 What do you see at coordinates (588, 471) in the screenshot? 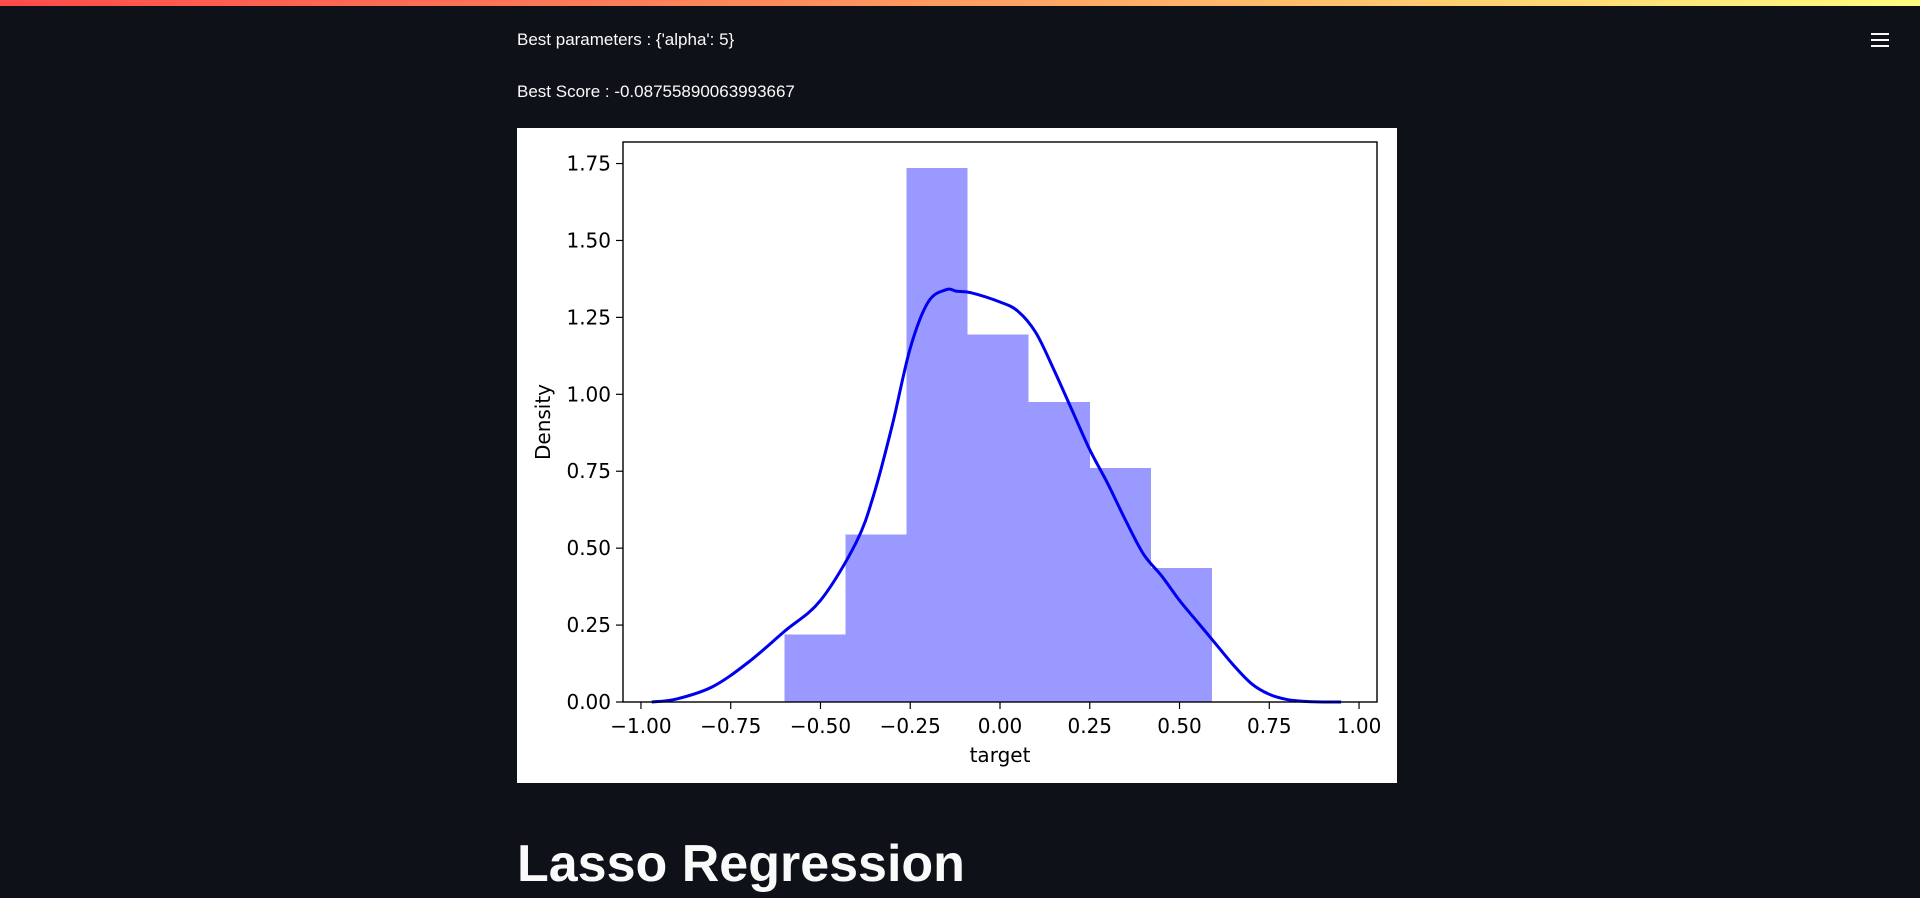
I see `y-tick-label: 0.75` at bounding box center [588, 471].